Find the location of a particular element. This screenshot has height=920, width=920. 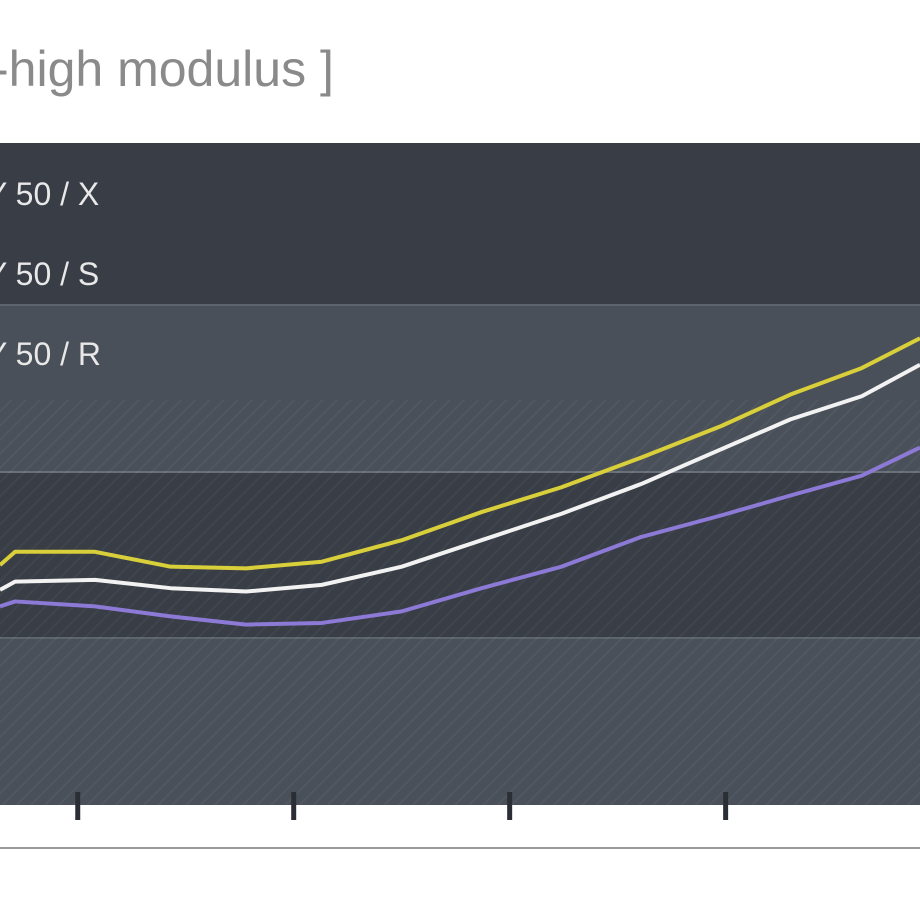

legend-label: Y 50 / X is located at coordinates (49, 194).